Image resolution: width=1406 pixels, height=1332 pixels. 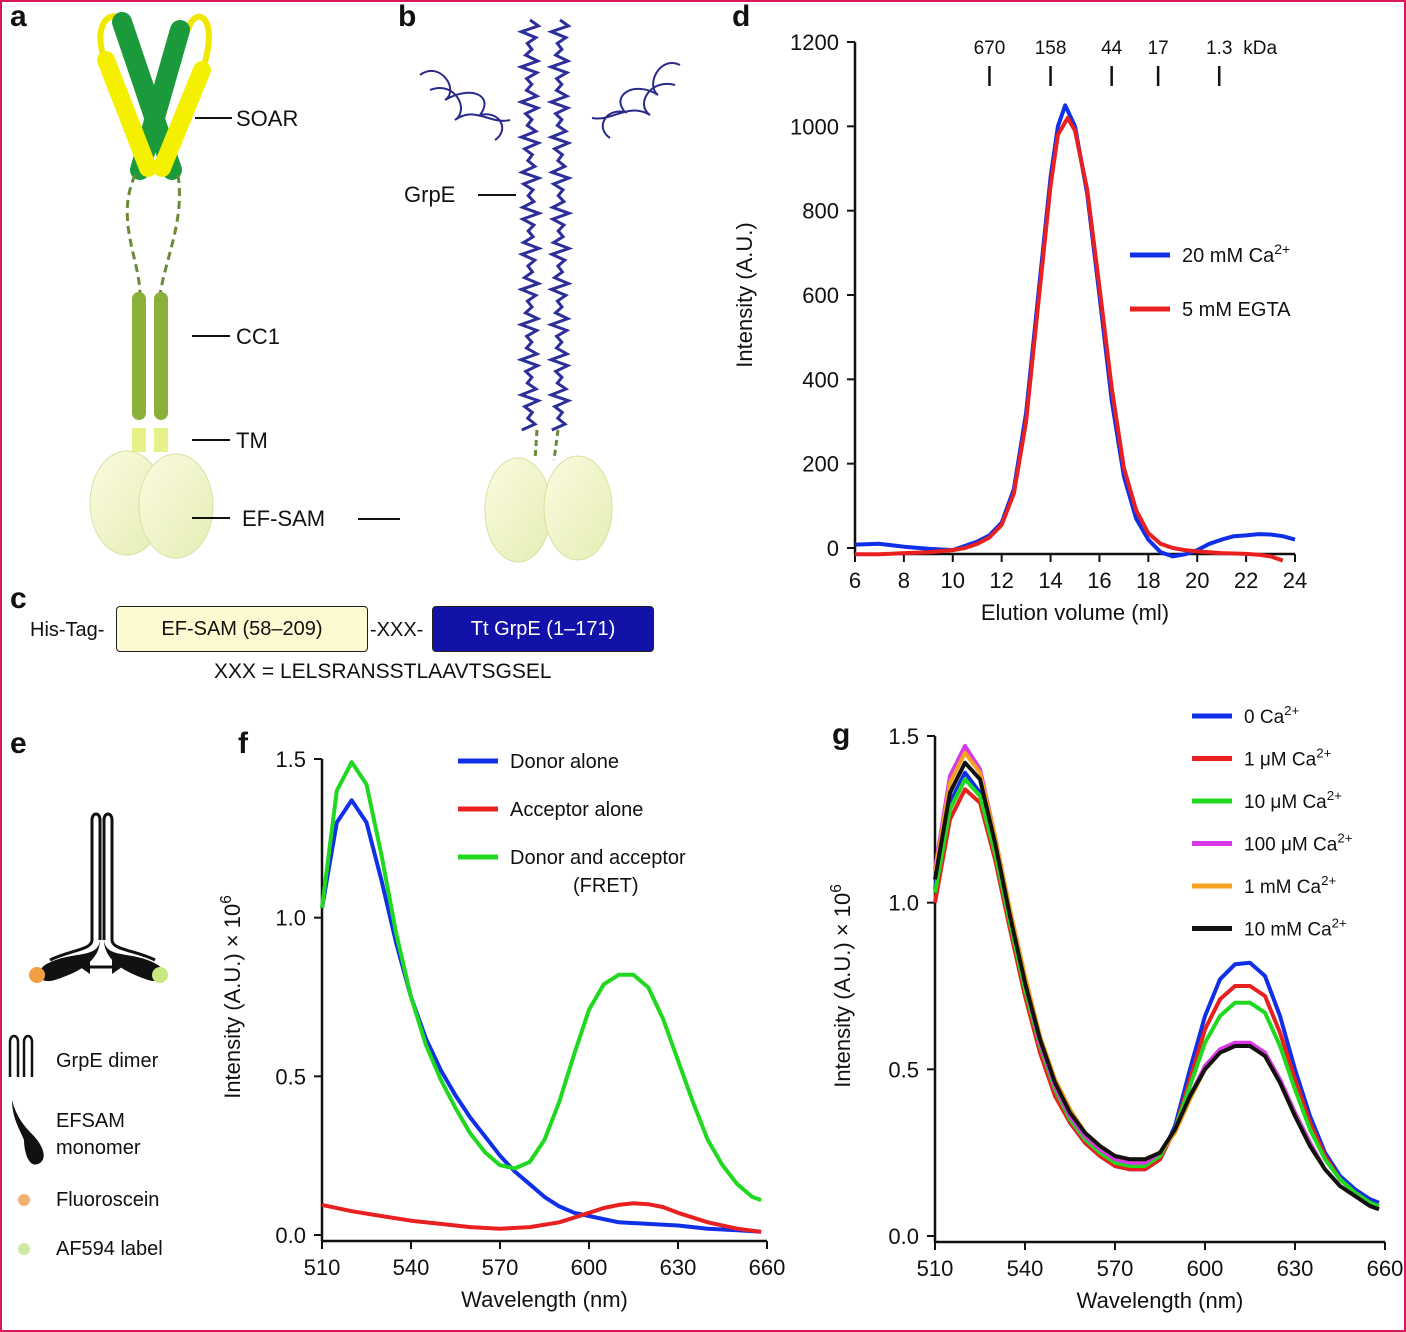 What do you see at coordinates (904, 580) in the screenshot?
I see `x-tick-label: 8` at bounding box center [904, 580].